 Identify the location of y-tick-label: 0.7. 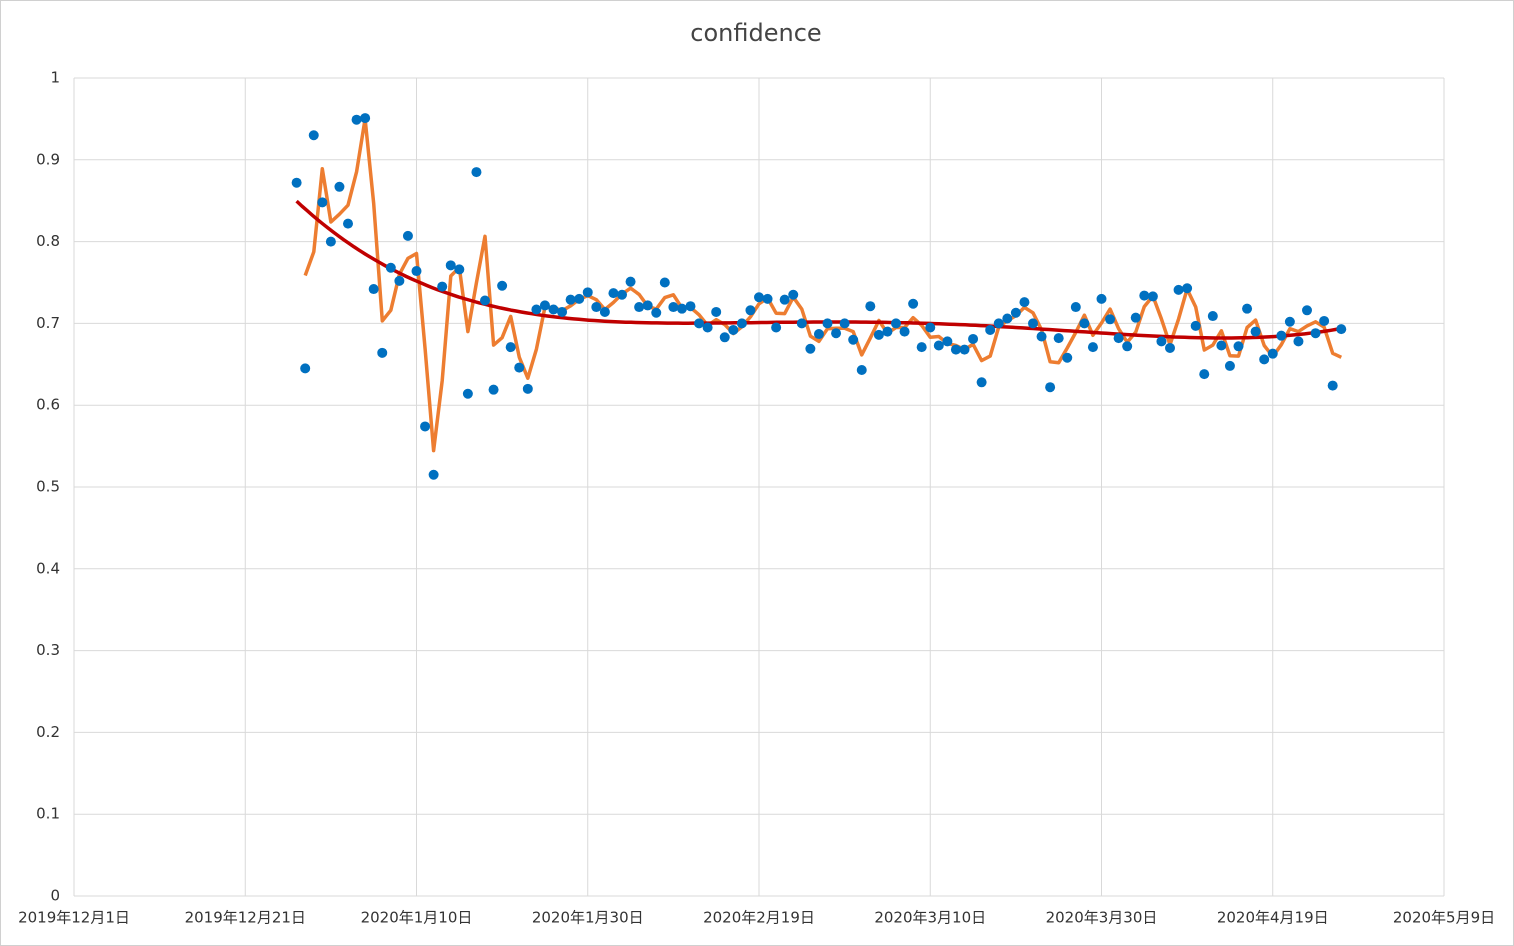
(48, 323).